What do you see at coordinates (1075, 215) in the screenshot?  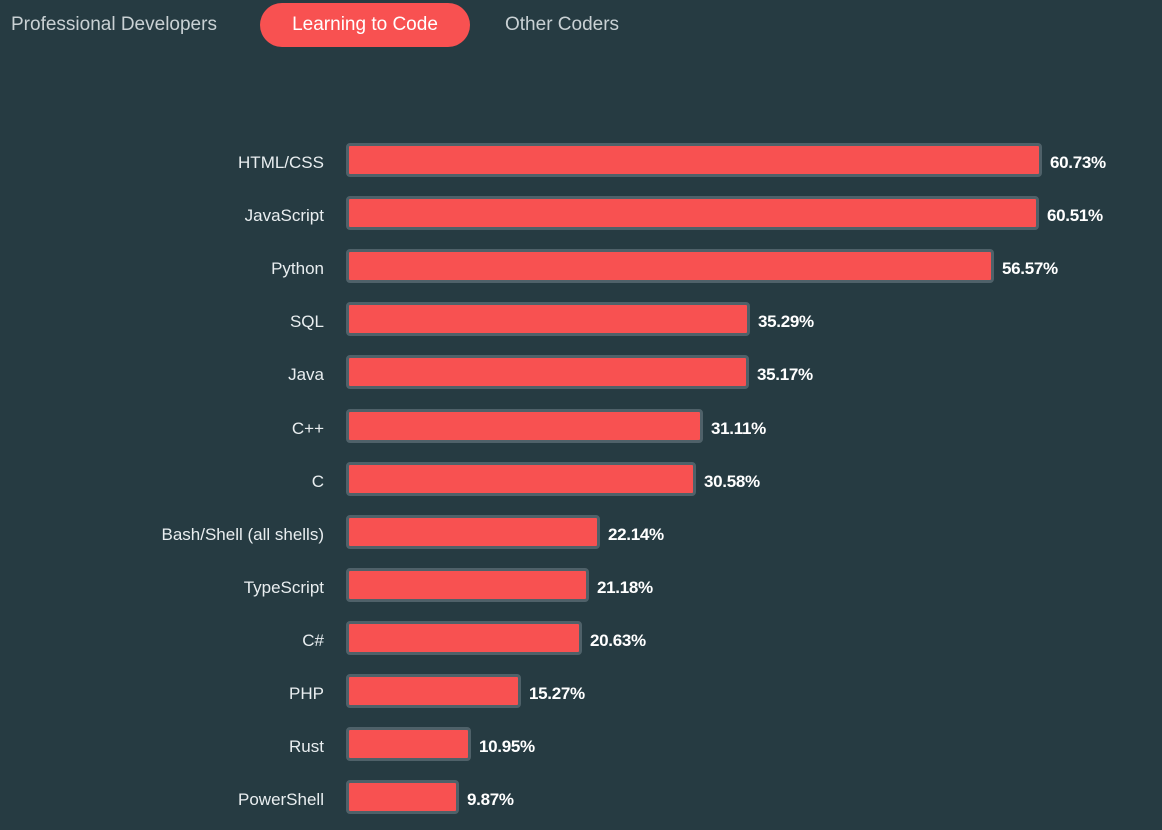 I see `value-label: 60.51%` at bounding box center [1075, 215].